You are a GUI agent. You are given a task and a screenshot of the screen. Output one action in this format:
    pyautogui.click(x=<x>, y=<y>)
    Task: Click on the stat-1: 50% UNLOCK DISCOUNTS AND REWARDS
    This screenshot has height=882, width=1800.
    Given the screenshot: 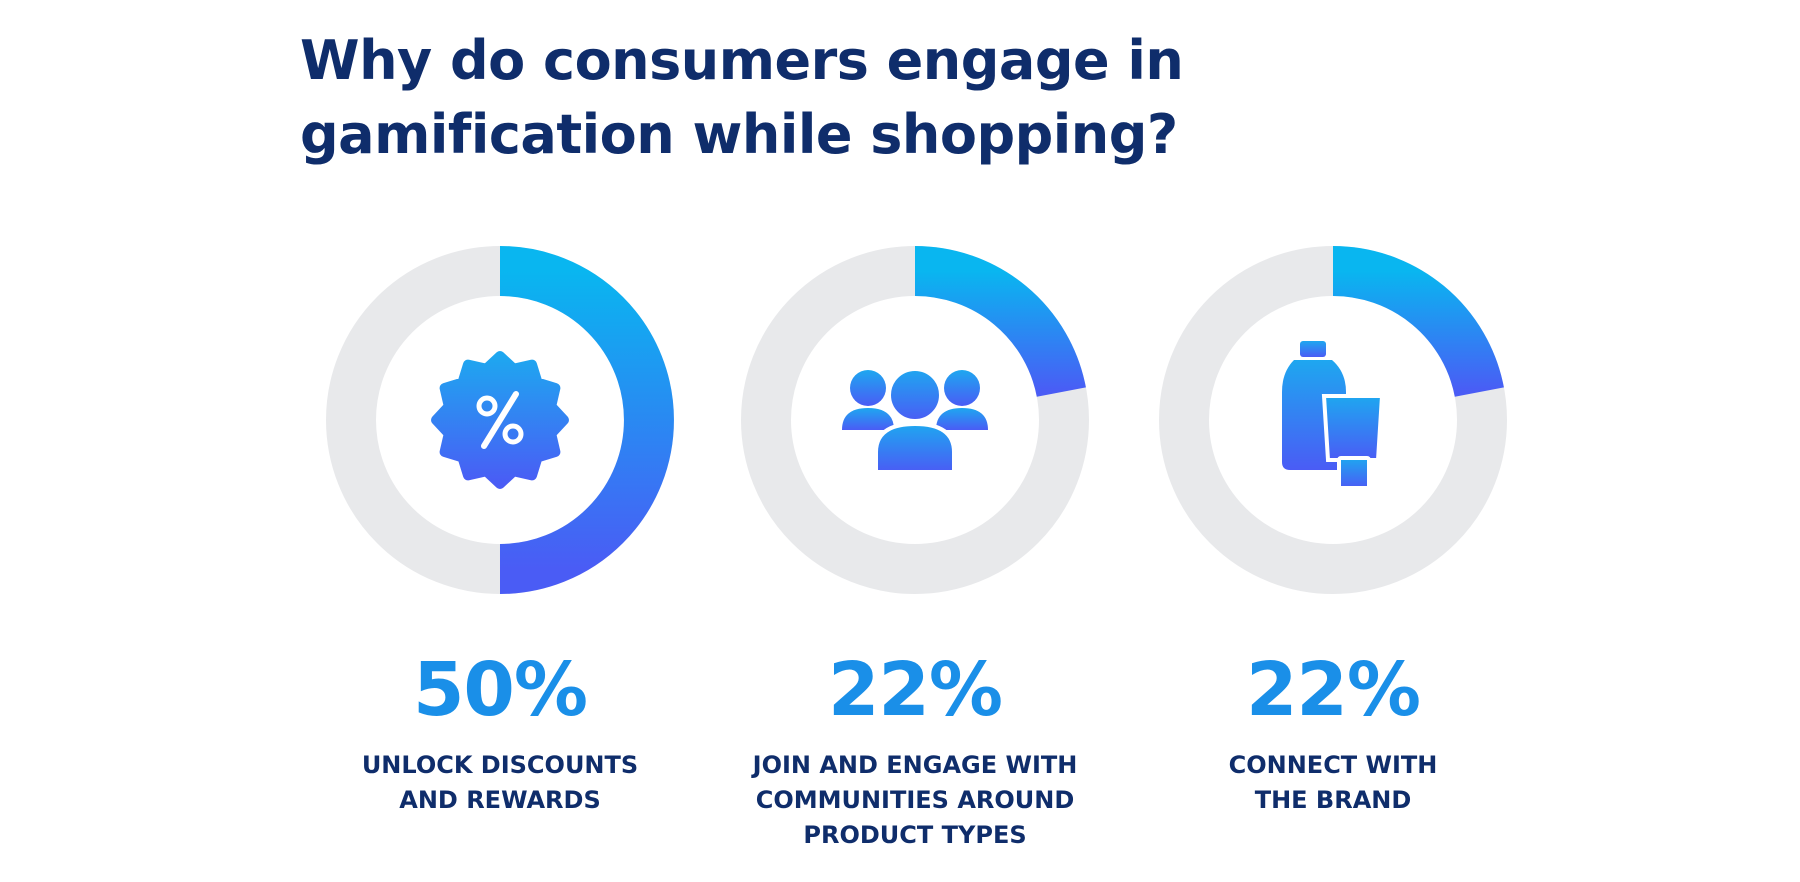 What is the action you would take?
    pyautogui.click(x=500, y=734)
    